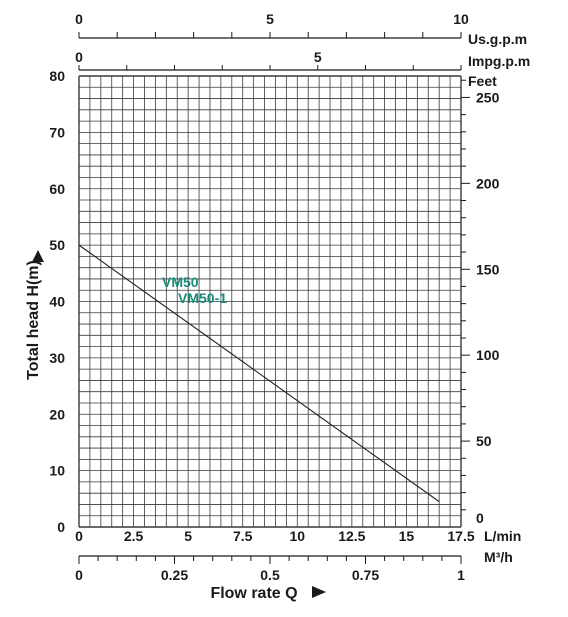 The width and height of the screenshot is (568, 617). I want to click on series-label-vm50: VM50, so click(180, 282).